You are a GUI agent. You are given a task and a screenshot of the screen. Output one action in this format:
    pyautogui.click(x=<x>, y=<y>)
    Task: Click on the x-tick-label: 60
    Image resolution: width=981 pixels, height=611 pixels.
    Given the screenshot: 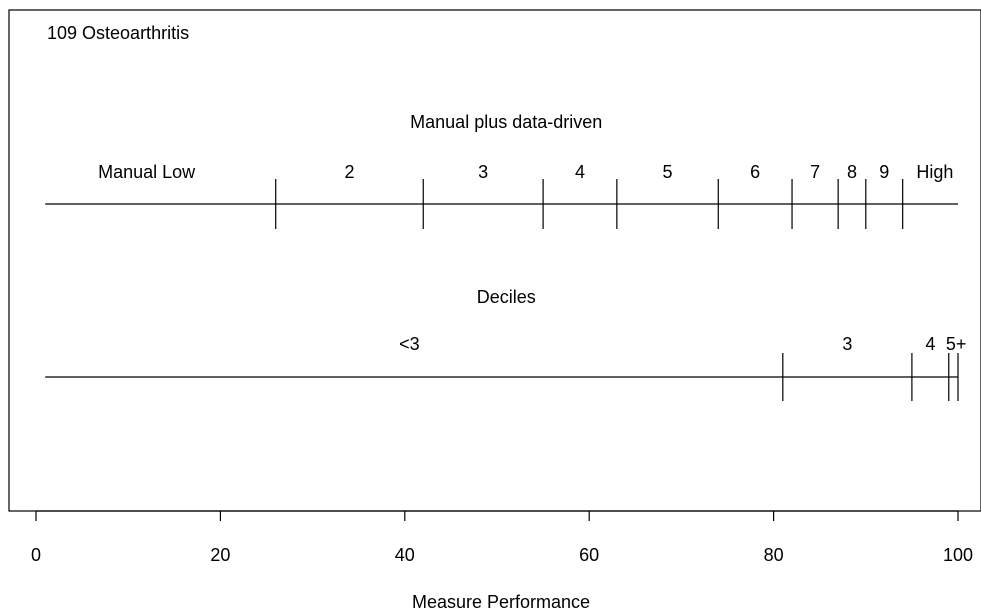 What is the action you would take?
    pyautogui.click(x=589, y=555)
    